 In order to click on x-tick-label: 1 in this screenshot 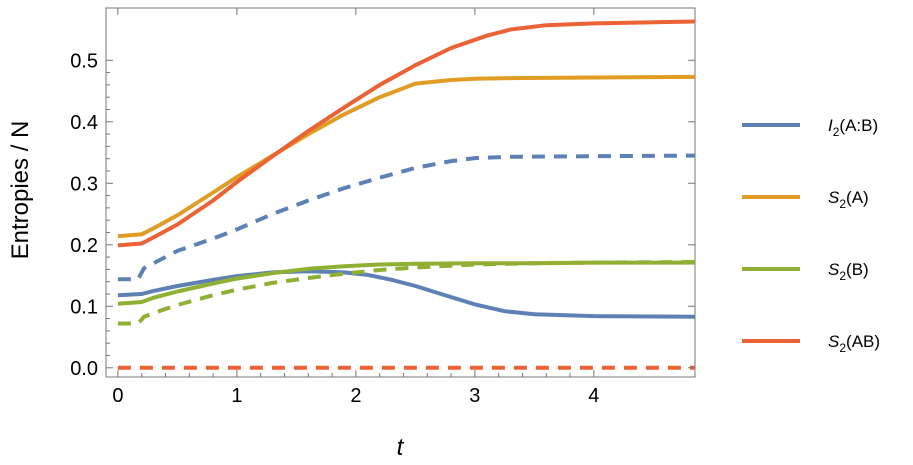, I will do `click(236, 396)`.